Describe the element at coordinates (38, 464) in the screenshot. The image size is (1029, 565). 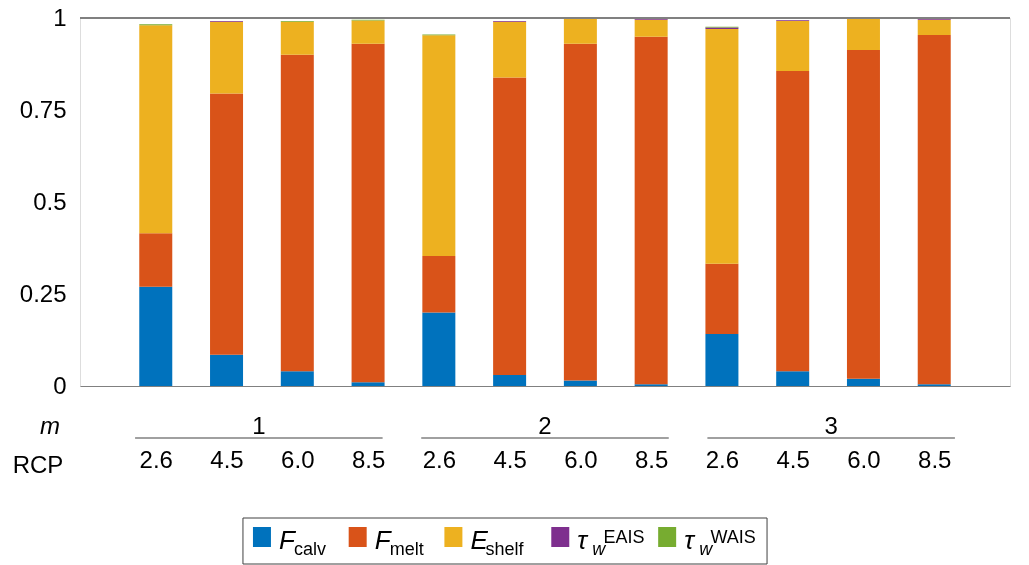
I see `text: RCP` at that location.